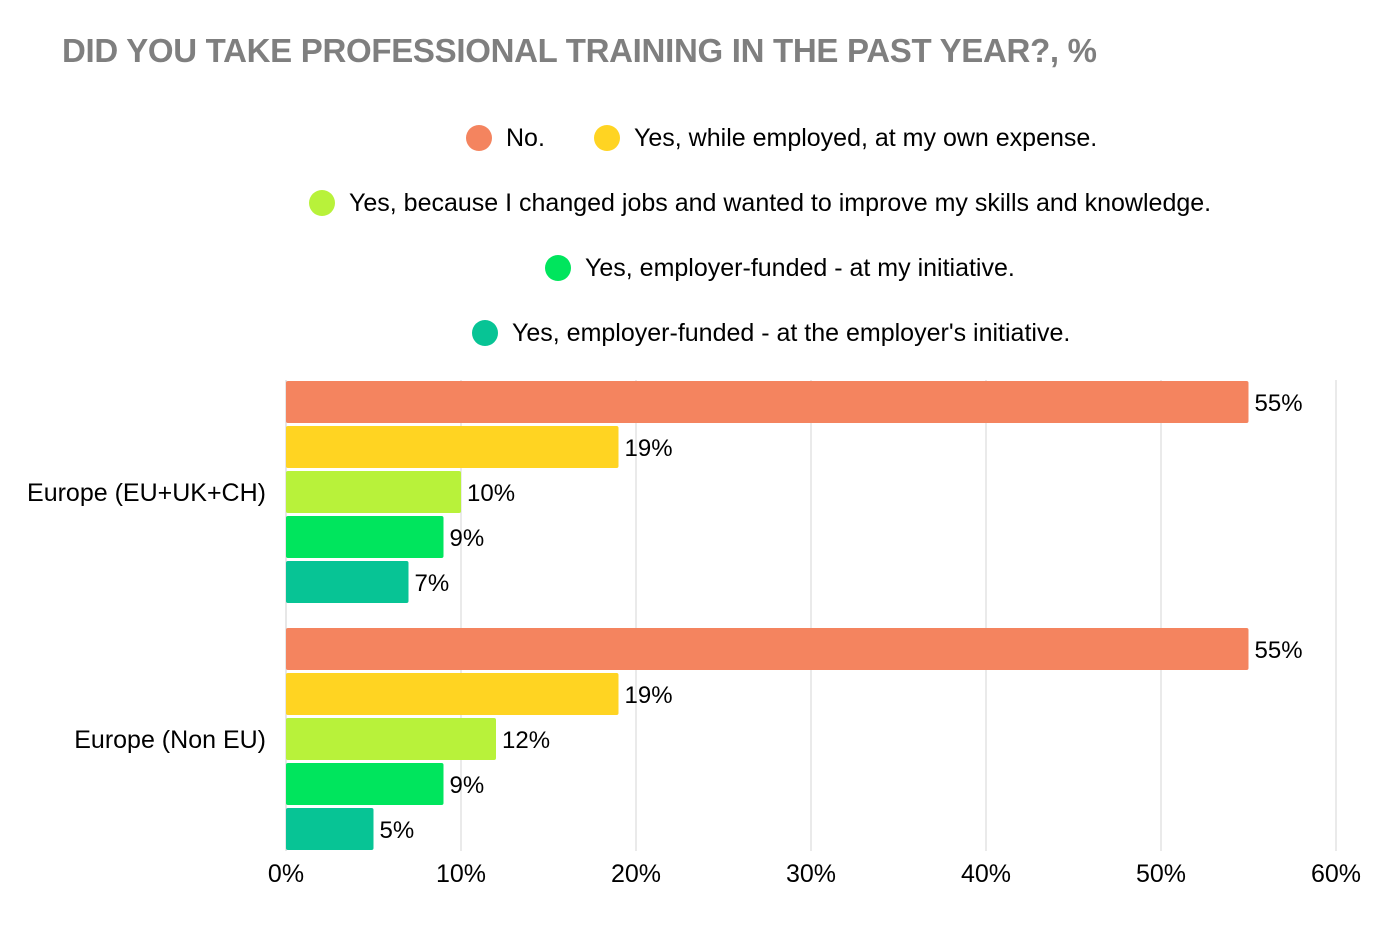 Image resolution: width=1388 pixels, height=926 pixels. What do you see at coordinates (526, 740) in the screenshot?
I see `data-label: 12%` at bounding box center [526, 740].